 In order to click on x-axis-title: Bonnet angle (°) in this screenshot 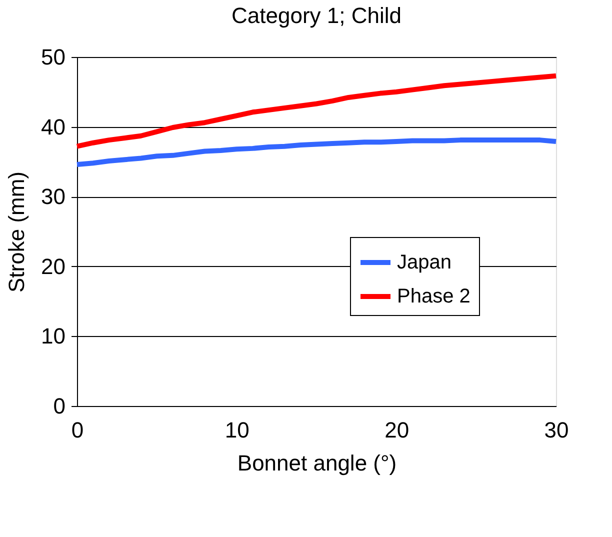, I will do `click(317, 463)`.